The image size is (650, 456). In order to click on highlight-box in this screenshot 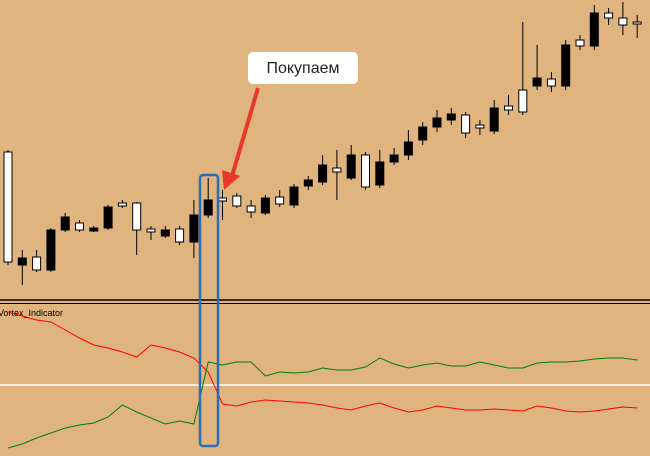, I will do `click(209, 310)`.